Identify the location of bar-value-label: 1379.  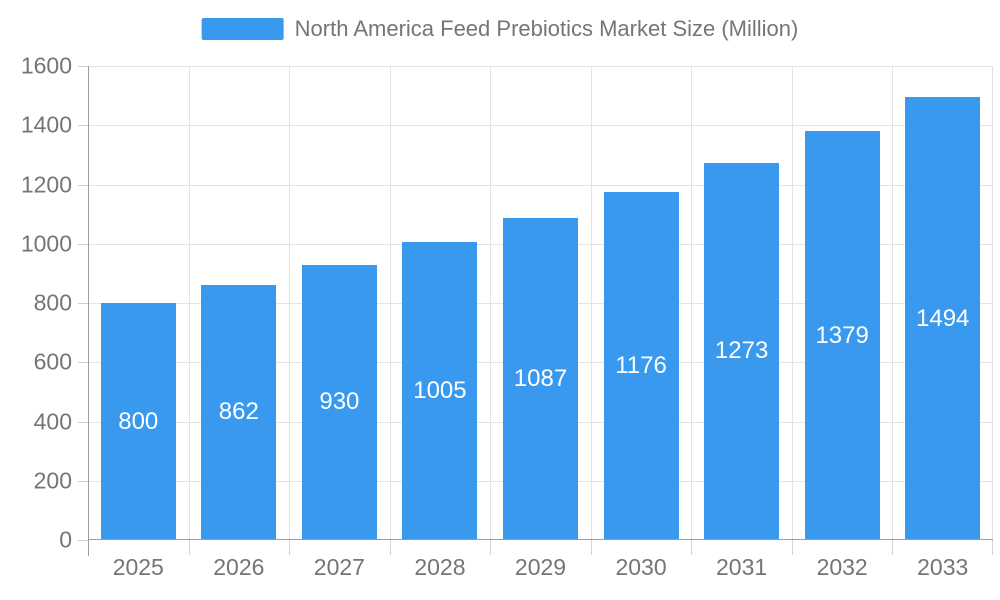
(842, 335).